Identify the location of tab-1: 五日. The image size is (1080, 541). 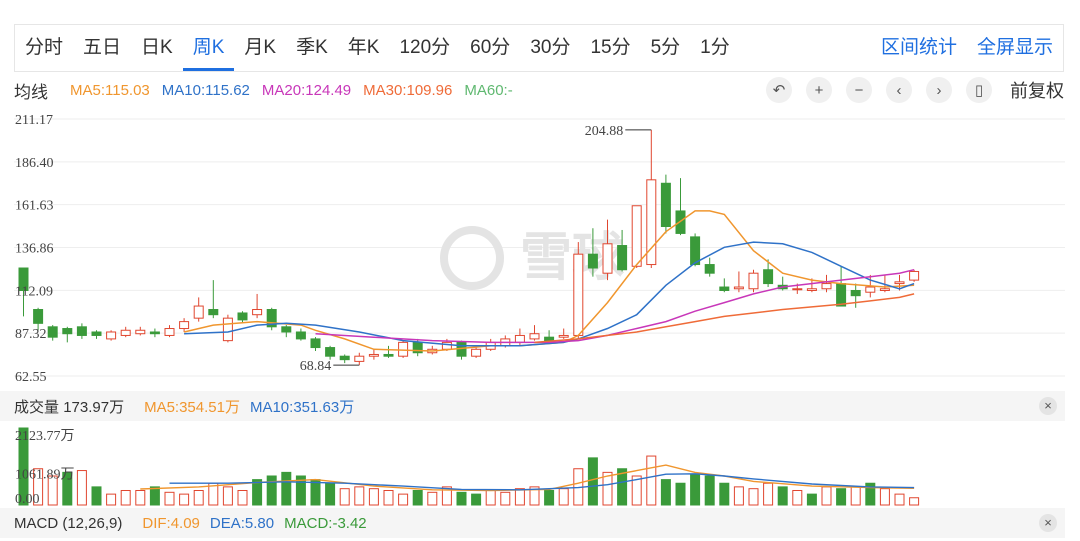
(102, 47).